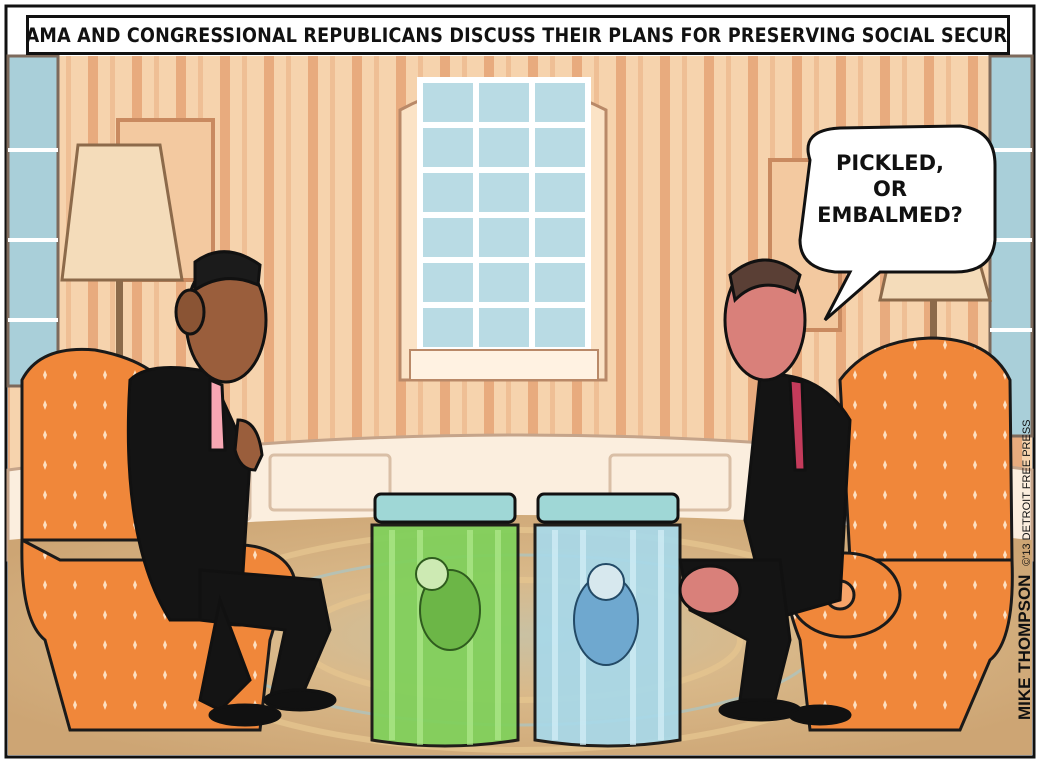 This screenshot has height=763, width=1040. What do you see at coordinates (765, 492) in the screenshot?
I see `right-seated-figure` at bounding box center [765, 492].